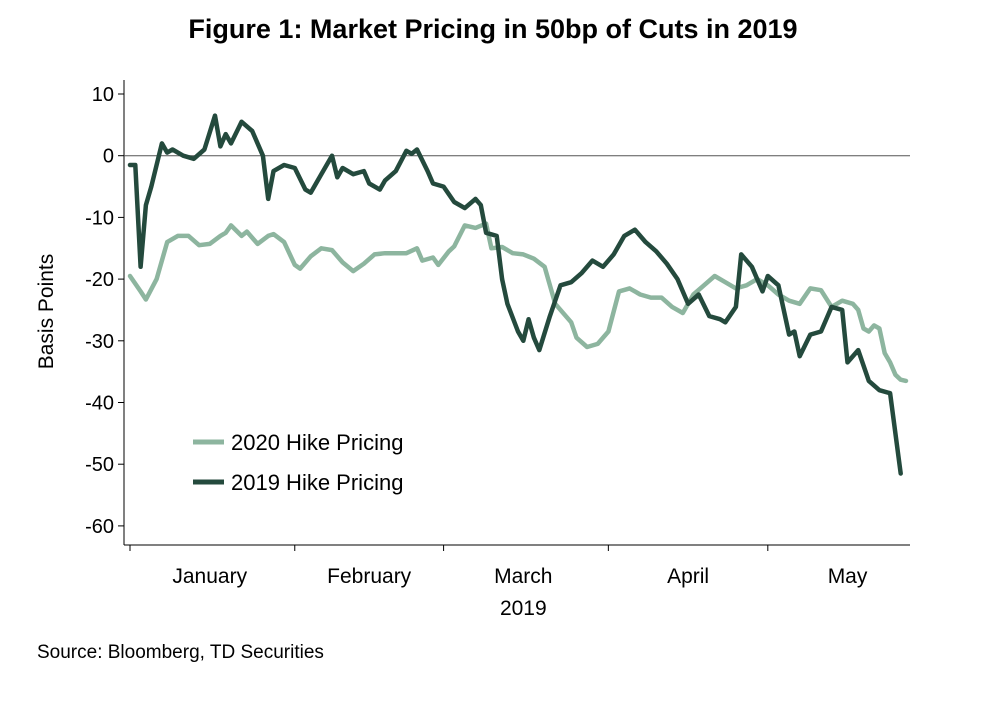 The image size is (986, 701). What do you see at coordinates (523, 576) in the screenshot?
I see `x-tick-label: March` at bounding box center [523, 576].